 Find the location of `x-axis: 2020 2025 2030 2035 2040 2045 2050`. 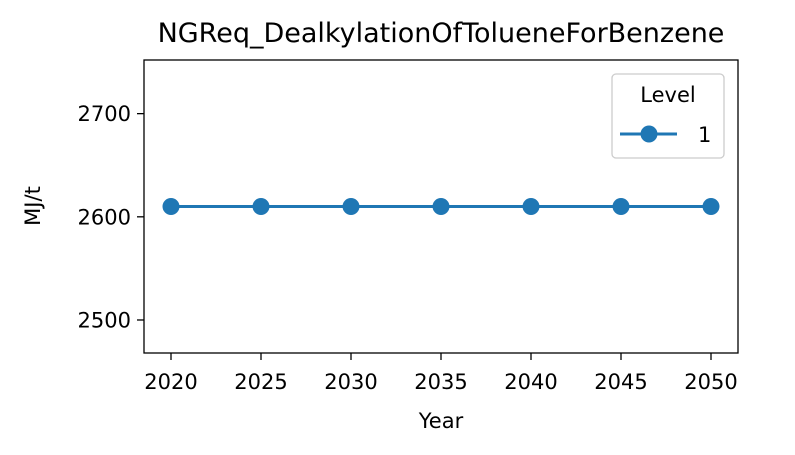

x-axis: 2020 2025 2030 2035 2040 2045 2050 is located at coordinates (441, 373).